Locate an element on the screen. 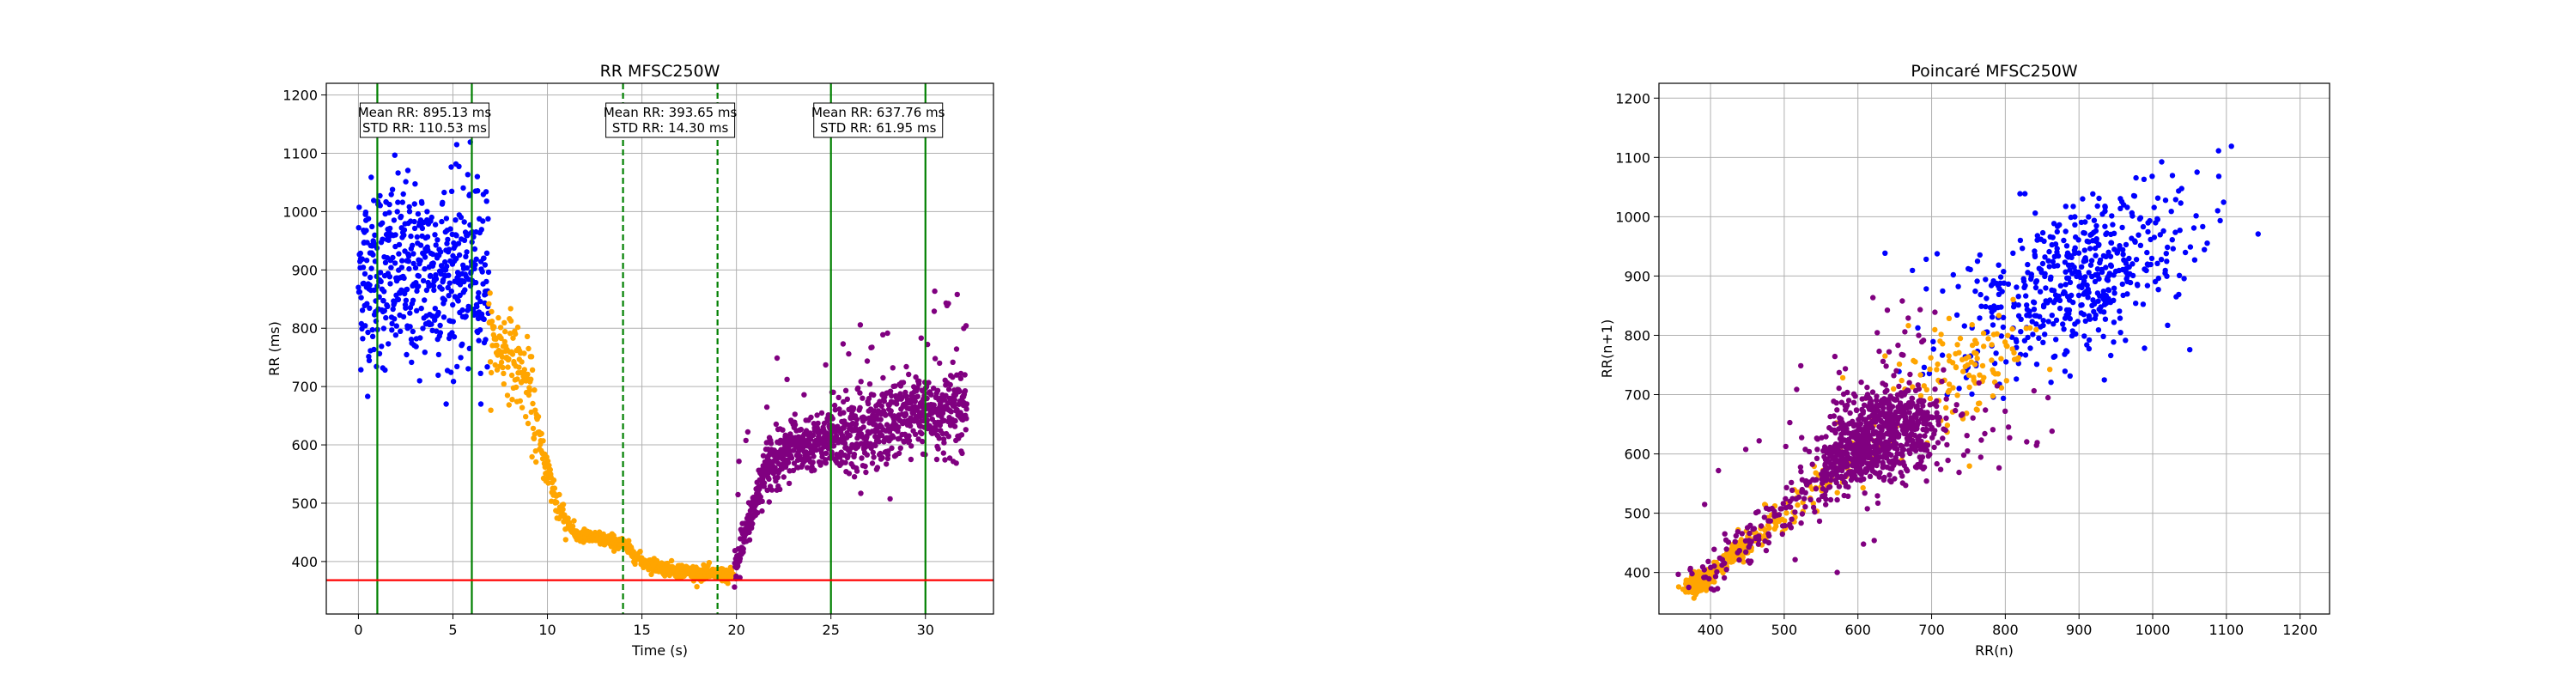  rr-y-tick-label: 700 is located at coordinates (304, 387).